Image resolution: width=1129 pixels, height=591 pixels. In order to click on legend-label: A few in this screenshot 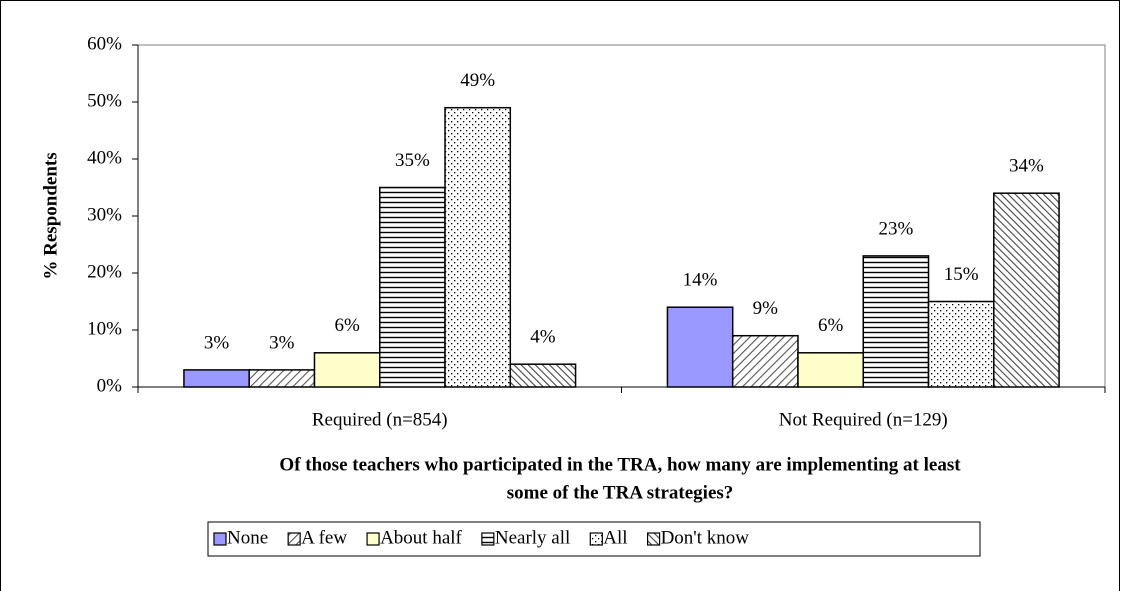, I will do `click(324, 537)`.